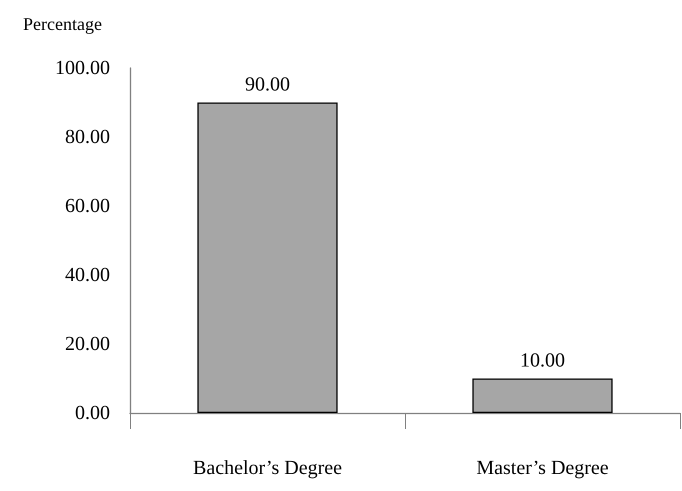 The height and width of the screenshot is (491, 682). Describe the element at coordinates (92, 413) in the screenshot. I see `y-tick-label: 0.00` at that location.